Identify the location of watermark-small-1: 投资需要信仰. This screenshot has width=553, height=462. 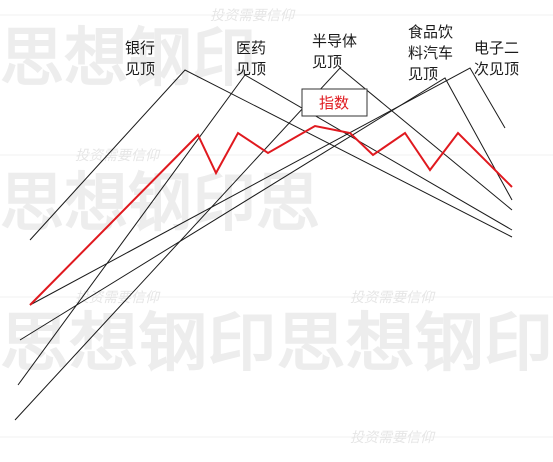
(253, 16).